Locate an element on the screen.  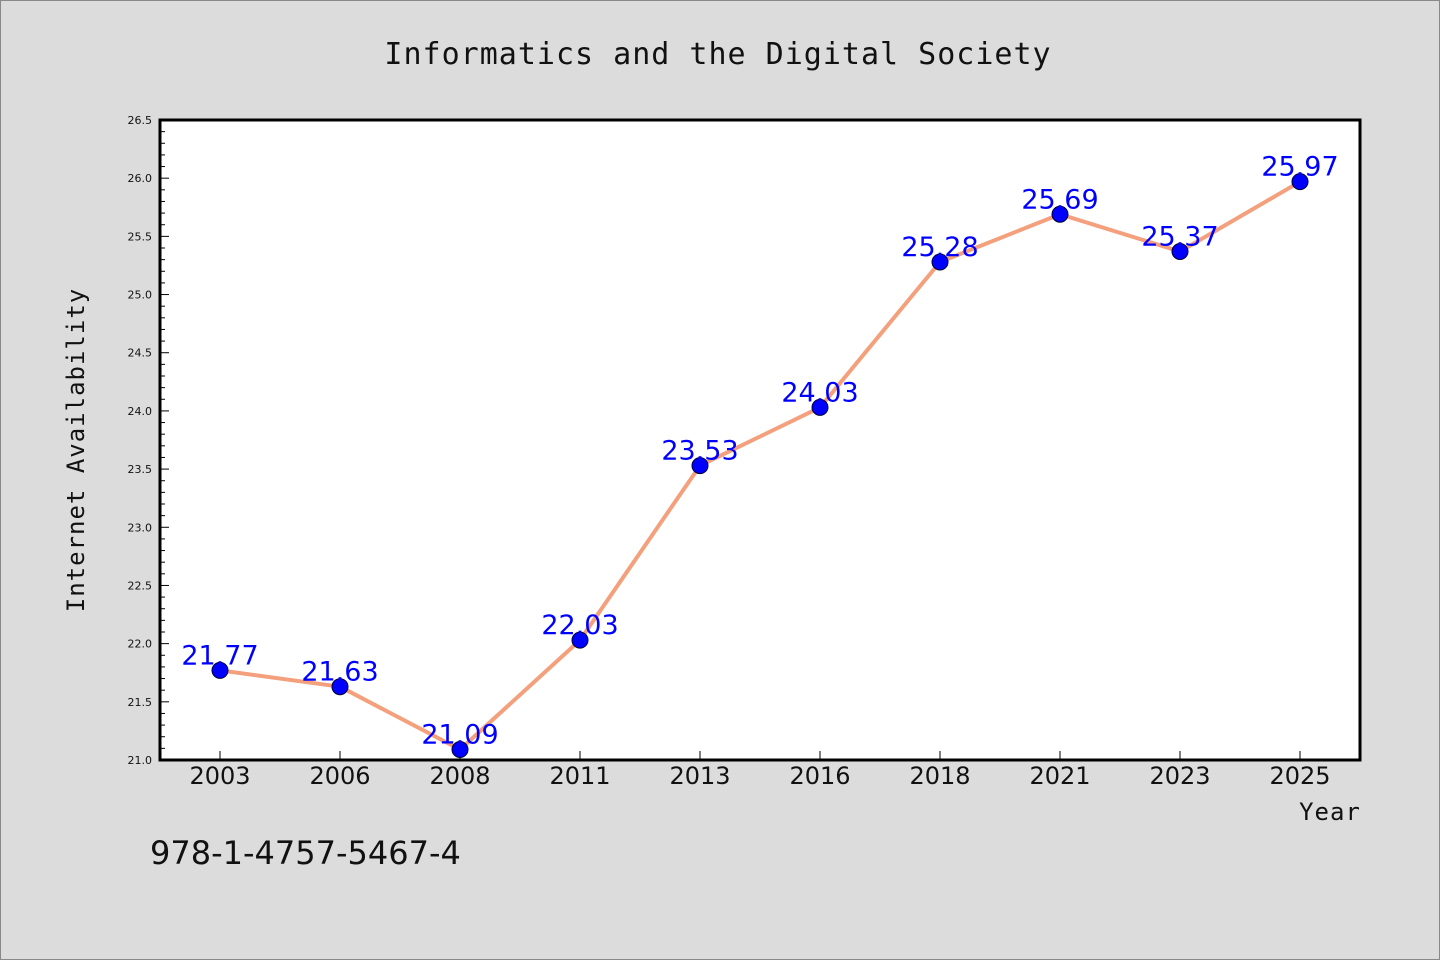
x-tick-label: 2013 is located at coordinates (699, 776).